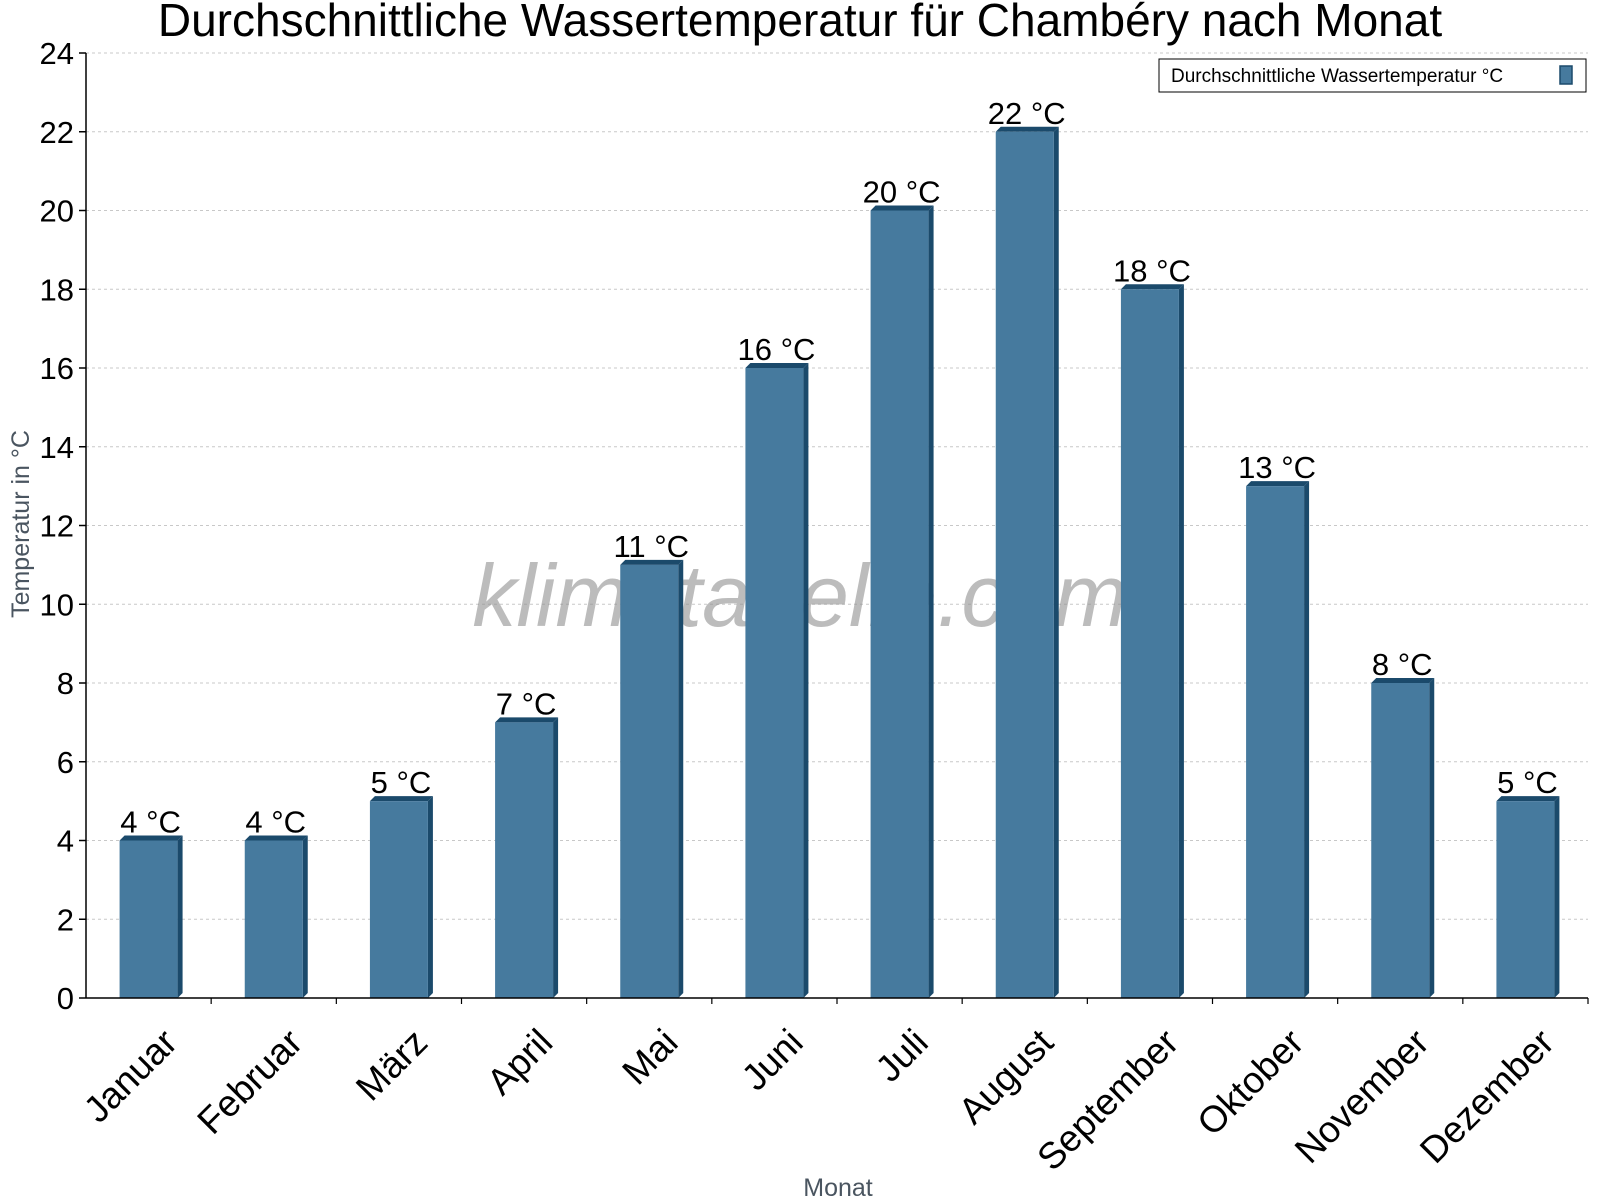 The width and height of the screenshot is (1600, 1200). Describe the element at coordinates (902, 192) in the screenshot. I see `data-label: 20 °C` at that location.